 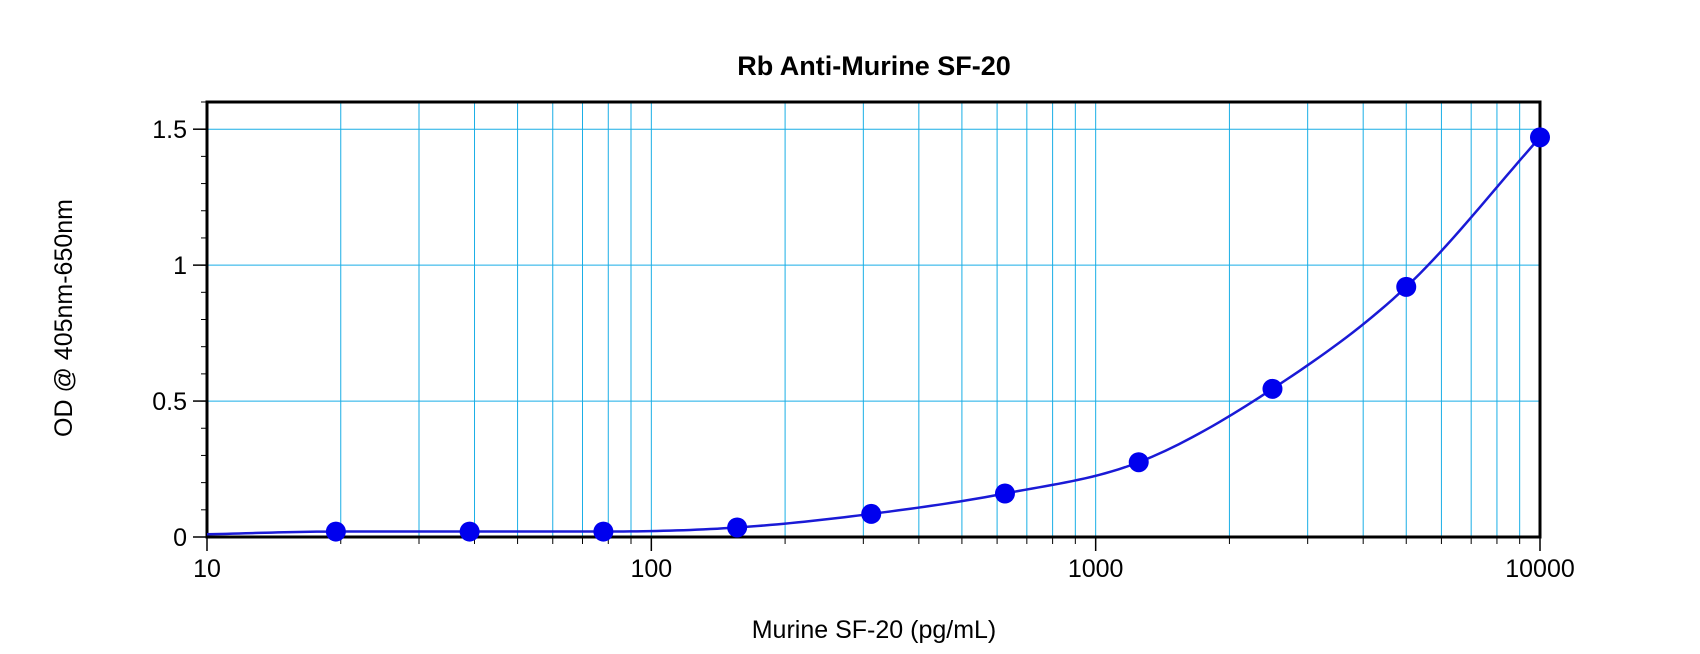 What do you see at coordinates (1540, 569) in the screenshot?
I see `x-tick-label: 10000` at bounding box center [1540, 569].